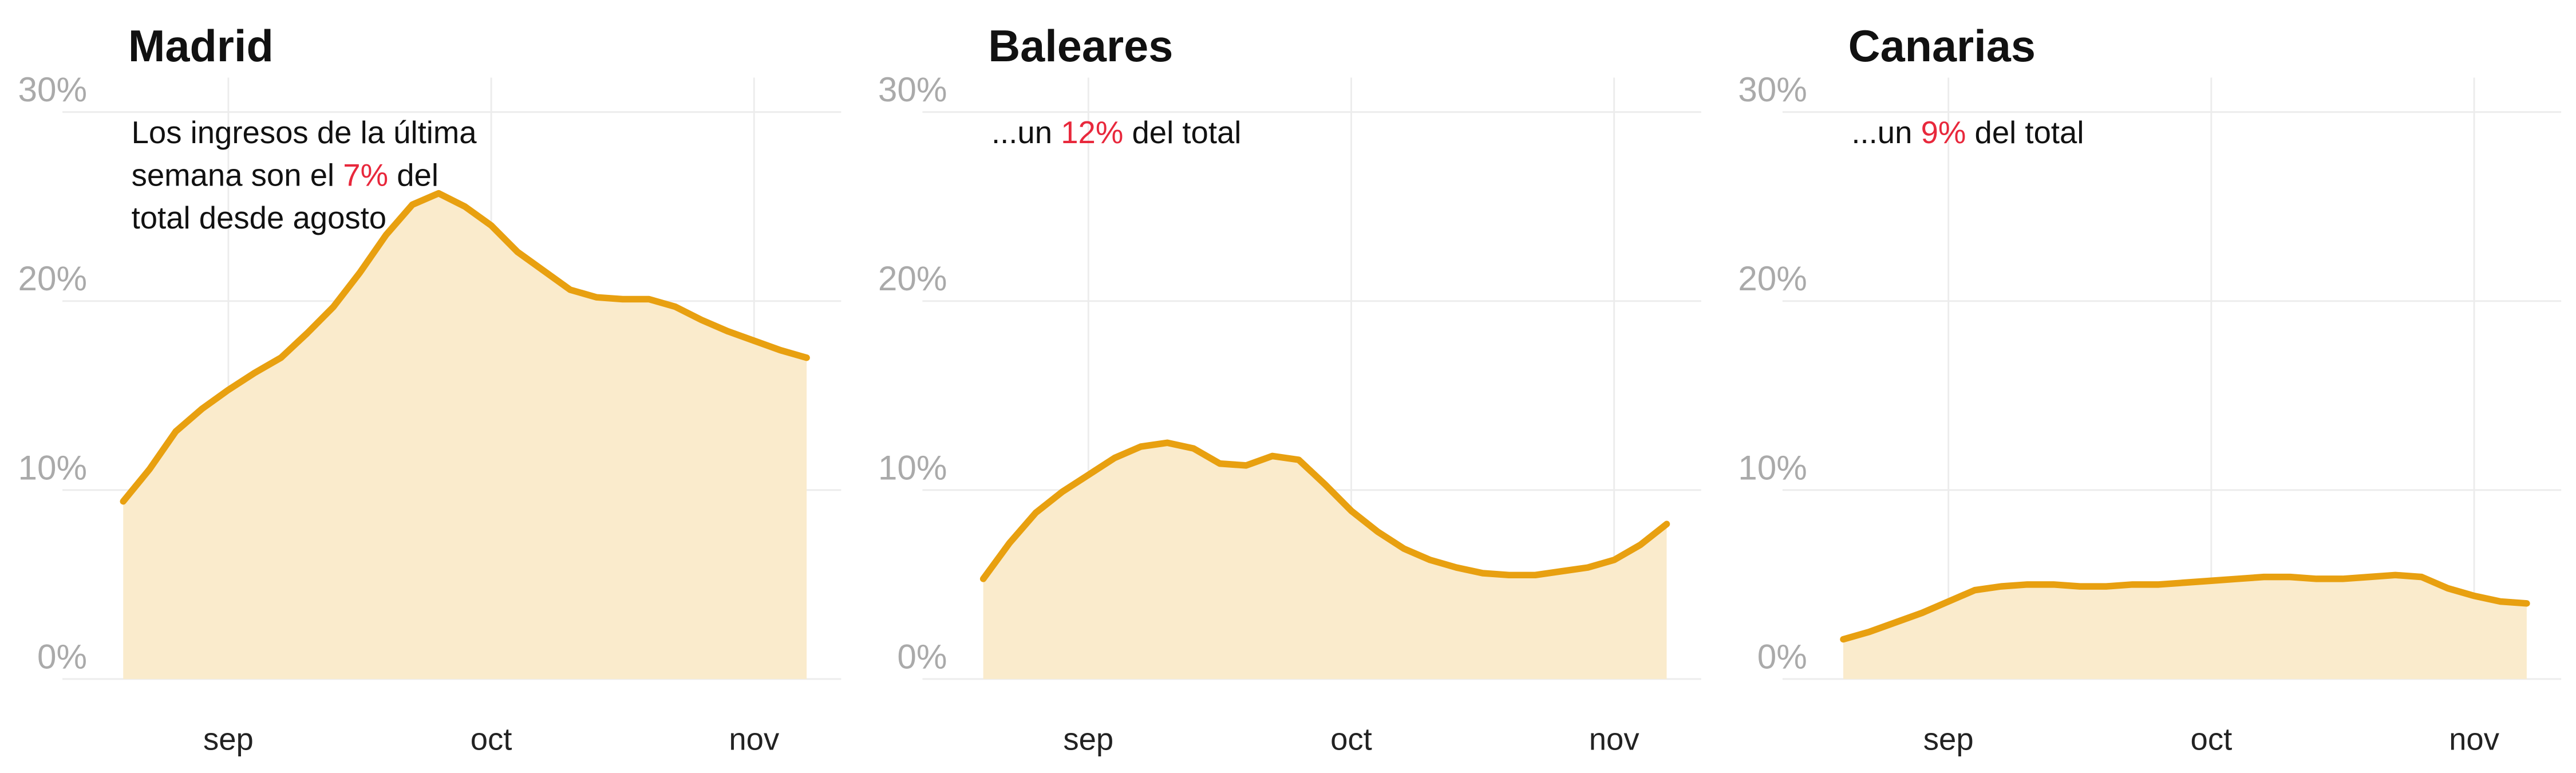 The height and width of the screenshot is (773, 2576). What do you see at coordinates (1080, 46) in the screenshot?
I see `chart-title: Baleares` at bounding box center [1080, 46].